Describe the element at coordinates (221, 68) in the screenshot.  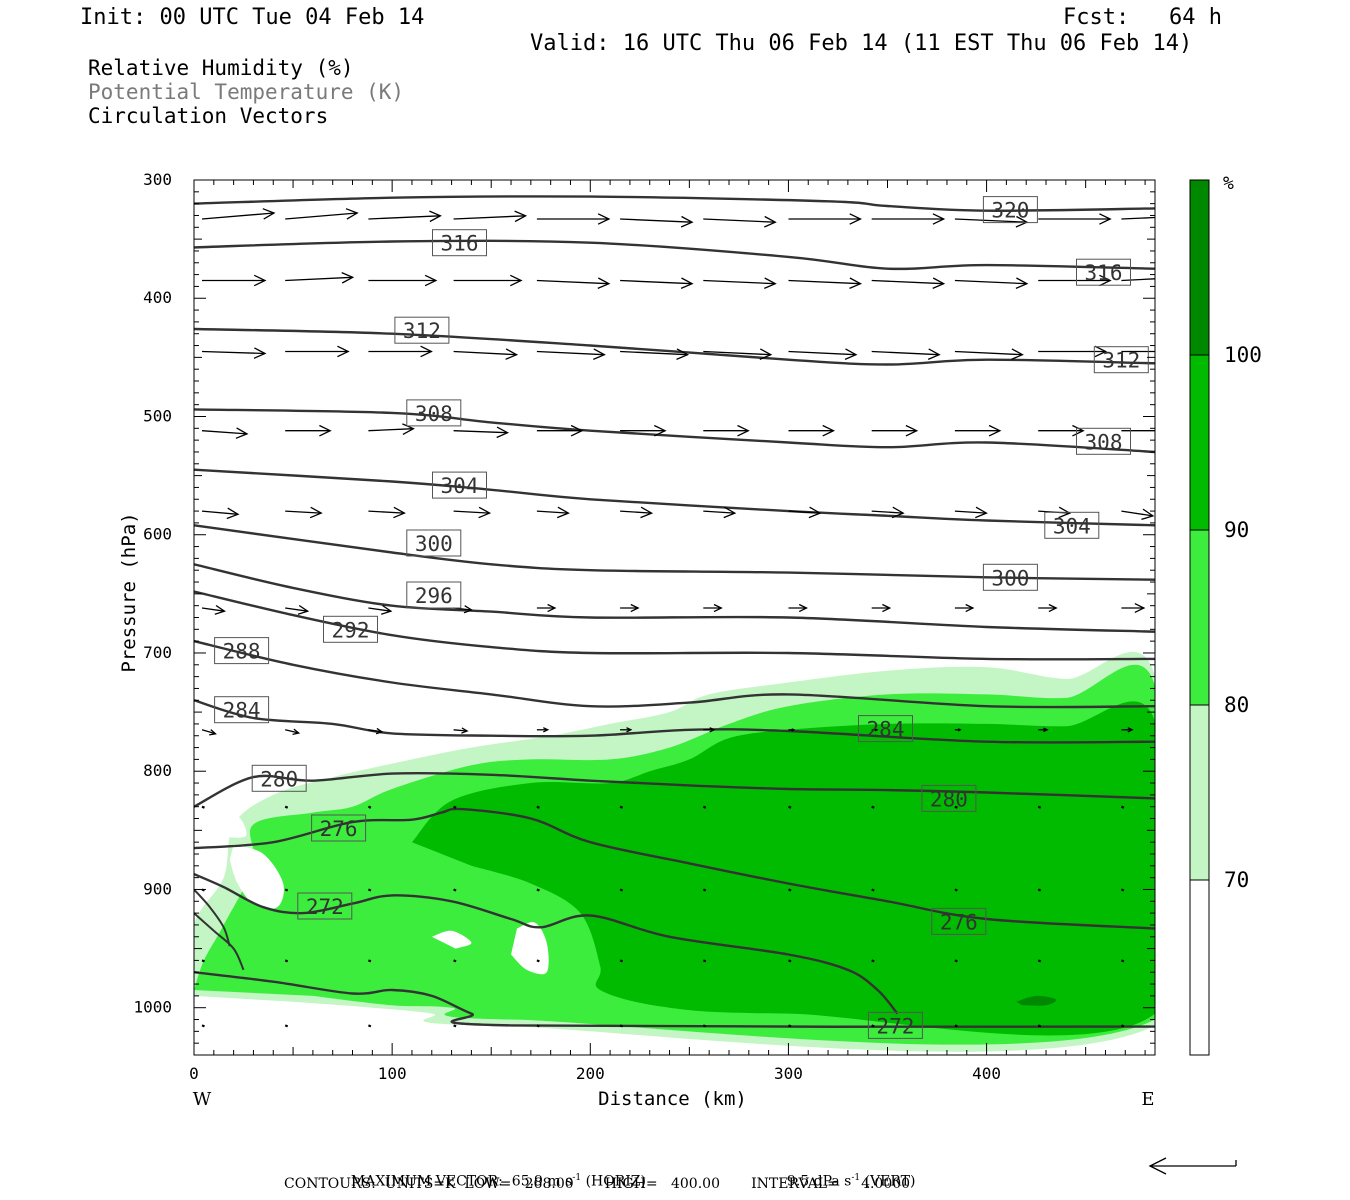
I see `rh-title: Relative Humidity (%)` at that location.